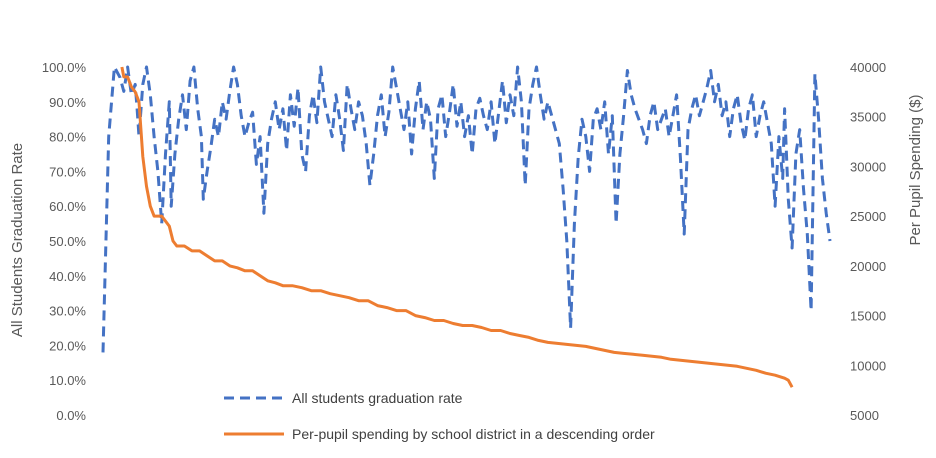  Describe the element at coordinates (868, 266) in the screenshot. I see `right-tick-label: 20000` at that location.